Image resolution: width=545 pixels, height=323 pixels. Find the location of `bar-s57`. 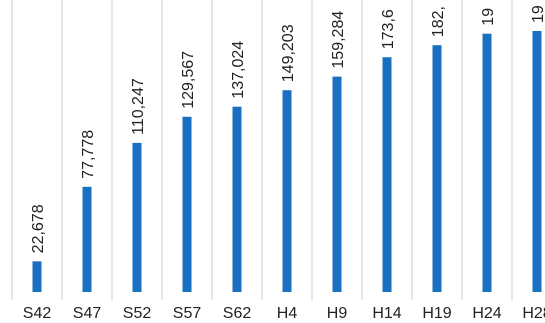

bar-s57 is located at coordinates (187, 204).